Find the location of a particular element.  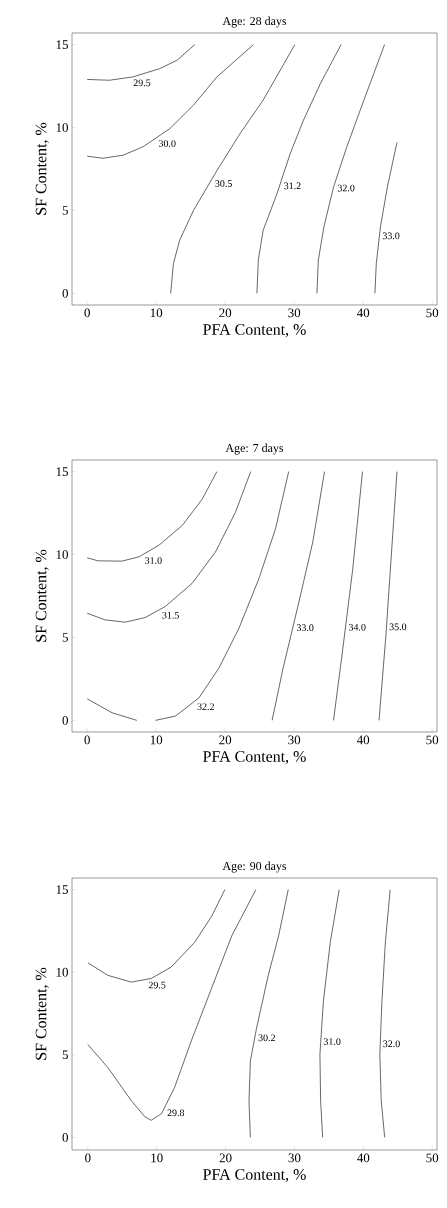

series-label: 34.0 is located at coordinates (357, 627).